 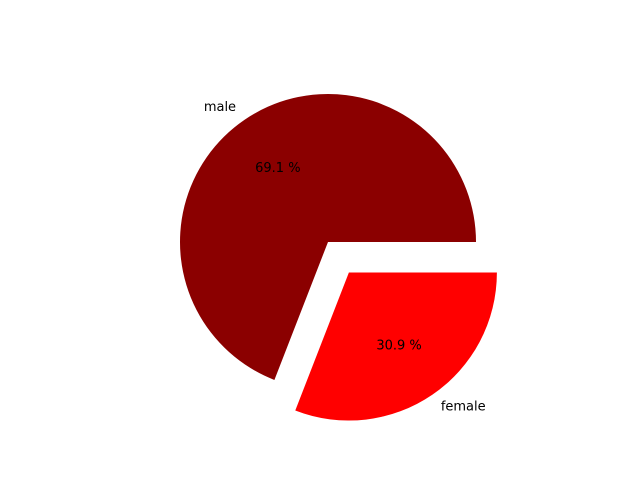 I want to click on slice-percent-female: 30.9 %, so click(x=398, y=345).